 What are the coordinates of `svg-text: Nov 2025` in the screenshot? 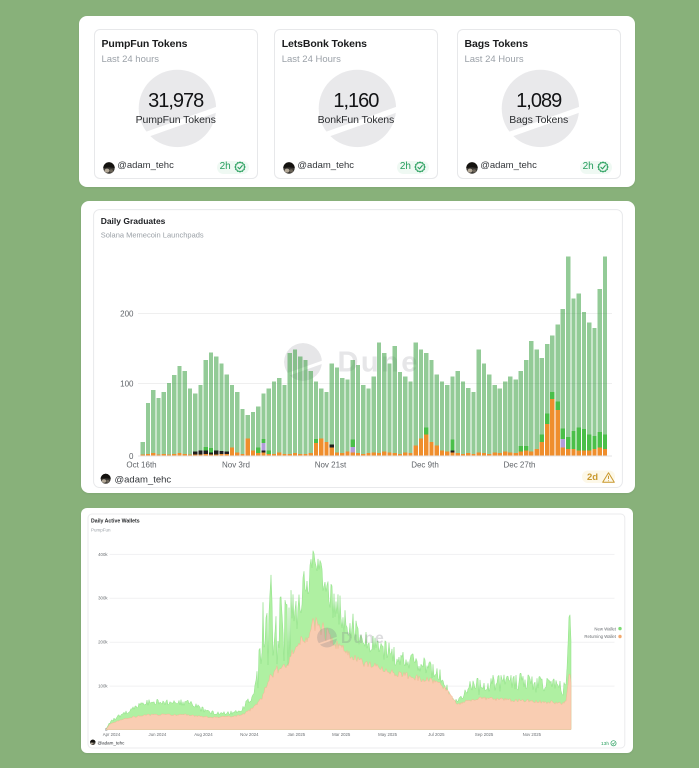 It's located at (532, 734).